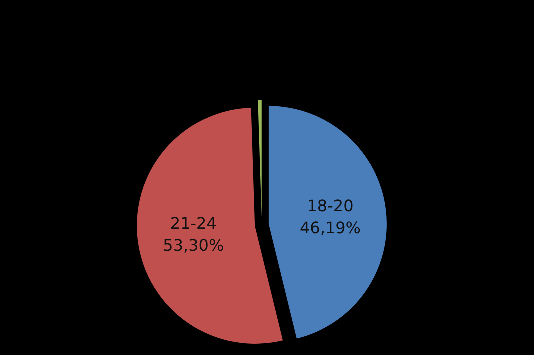 The height and width of the screenshot is (355, 534). What do you see at coordinates (331, 228) in the screenshot?
I see `data-label: 46,19%` at bounding box center [331, 228].